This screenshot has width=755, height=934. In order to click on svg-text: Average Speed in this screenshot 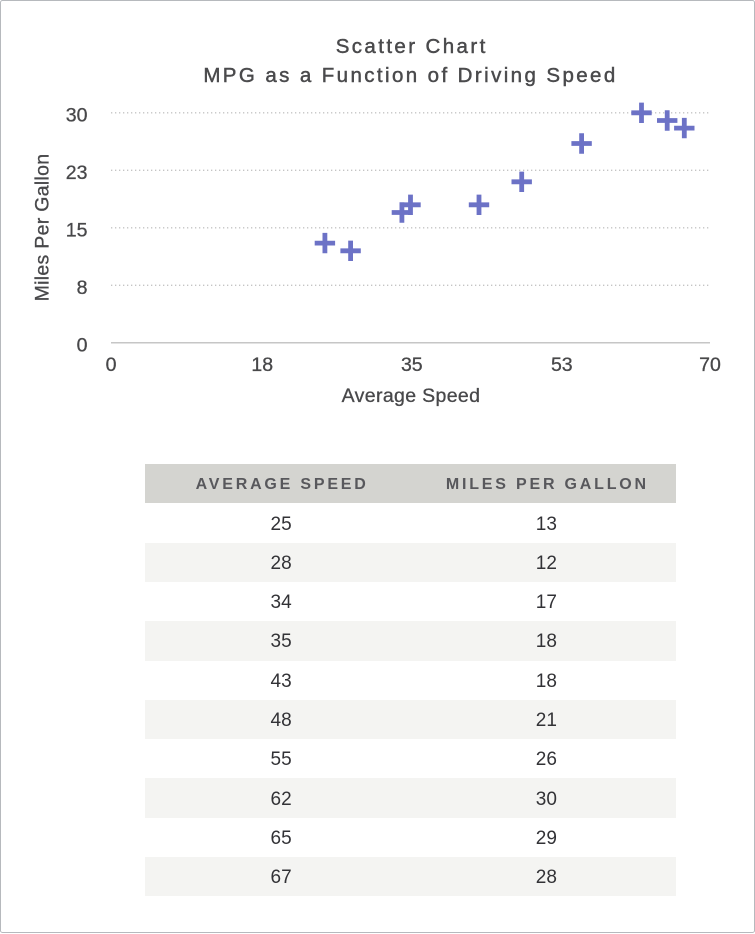, I will do `click(411, 396)`.